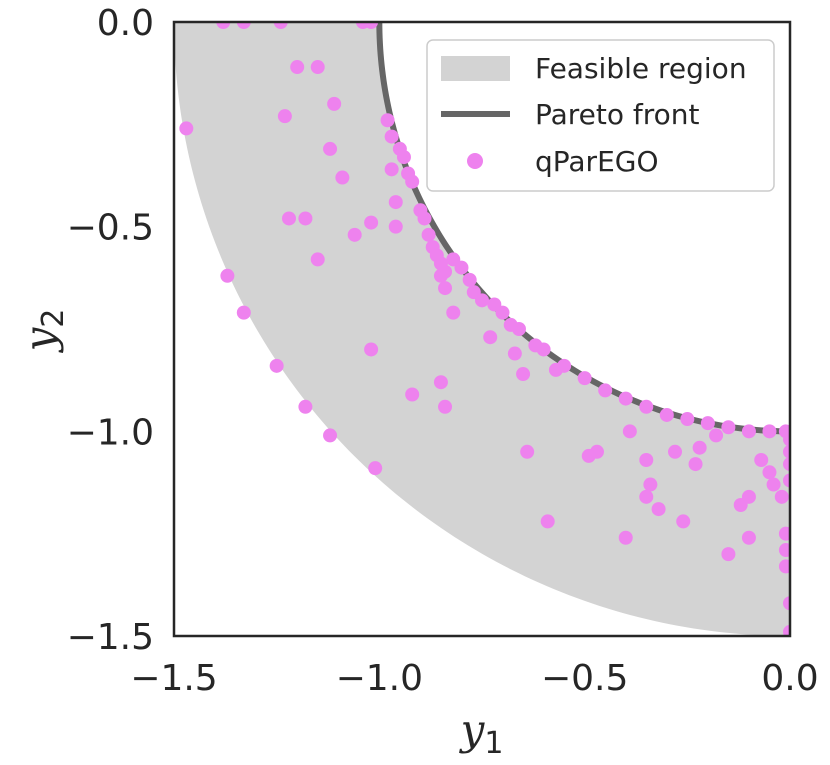 Image resolution: width=830 pixels, height=765 pixels. What do you see at coordinates (379, 678) in the screenshot?
I see `x-tick-label: −1.0` at bounding box center [379, 678].